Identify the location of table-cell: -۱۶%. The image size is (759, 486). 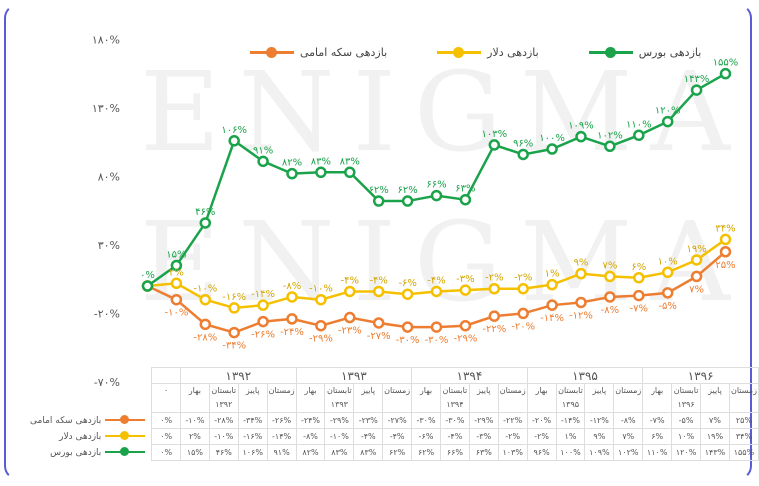
(252, 436).